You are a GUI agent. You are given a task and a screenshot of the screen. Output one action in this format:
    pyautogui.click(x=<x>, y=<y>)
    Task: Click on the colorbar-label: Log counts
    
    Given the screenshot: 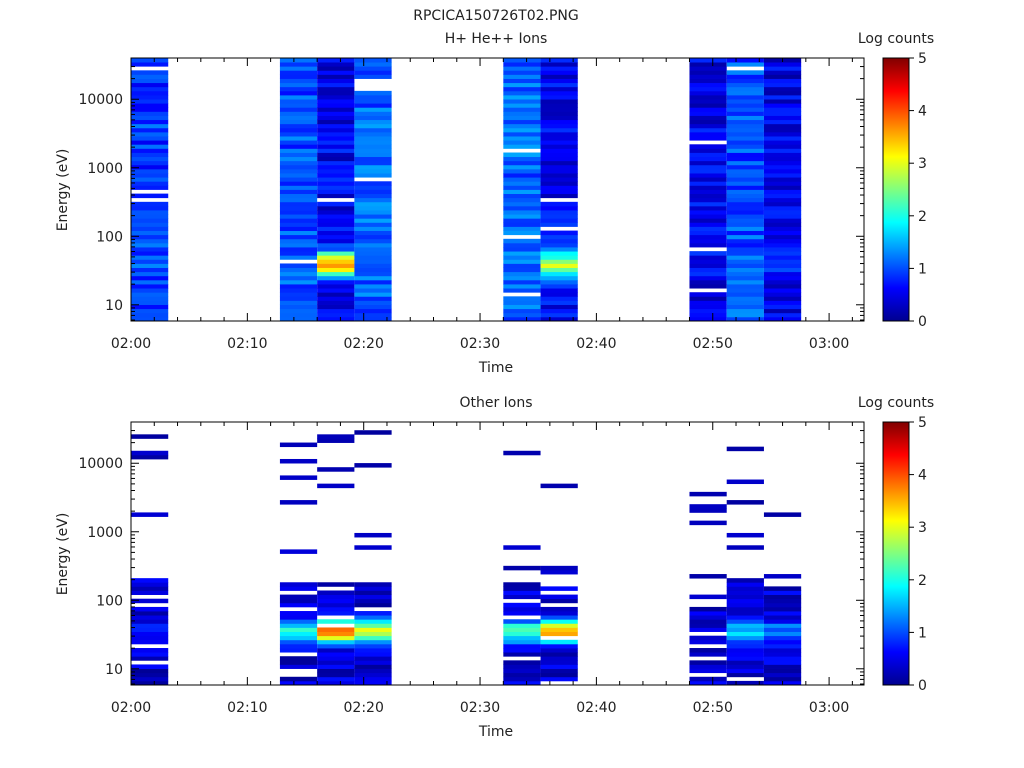 What is the action you would take?
    pyautogui.click(x=896, y=39)
    